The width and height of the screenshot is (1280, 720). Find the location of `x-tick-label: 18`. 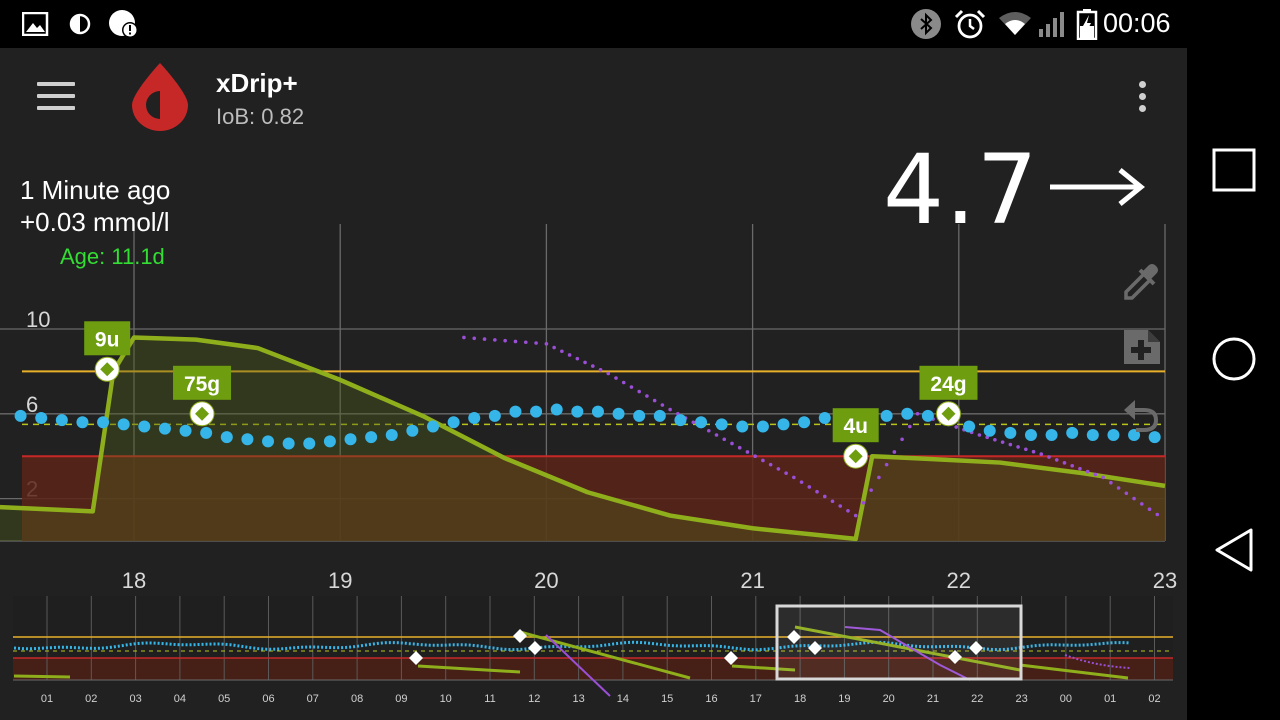

x-tick-label: 18 is located at coordinates (134, 580).